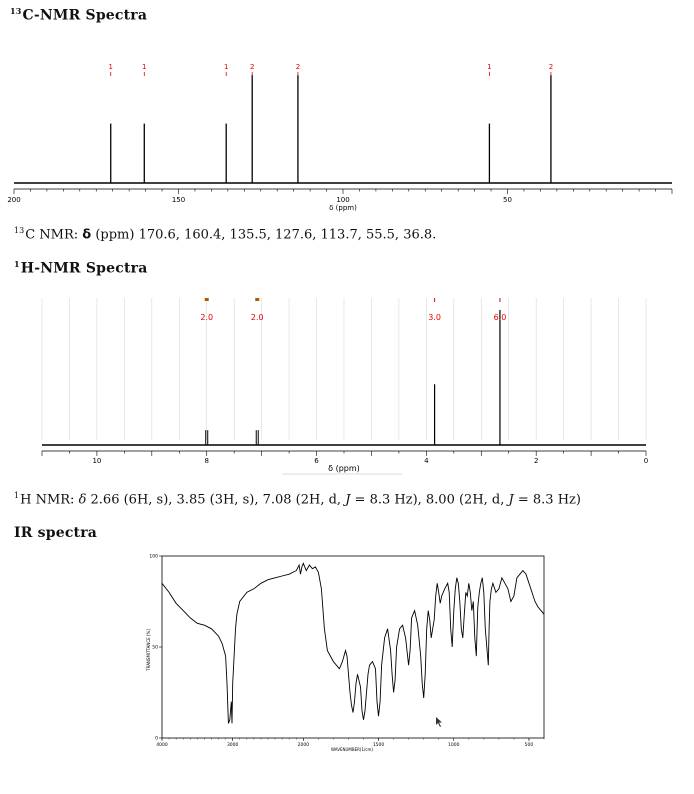  I want to click on c13-ticks: 200 150 100 50, so click(340, 196).